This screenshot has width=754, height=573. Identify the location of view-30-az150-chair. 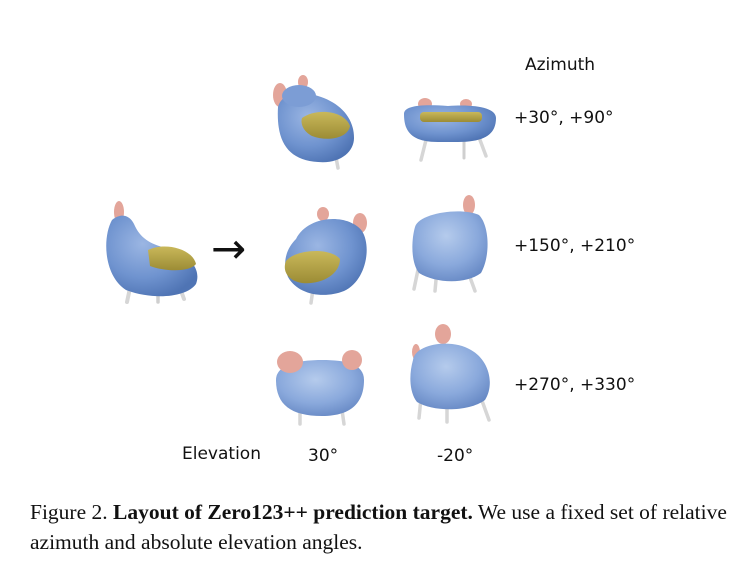
(325, 256).